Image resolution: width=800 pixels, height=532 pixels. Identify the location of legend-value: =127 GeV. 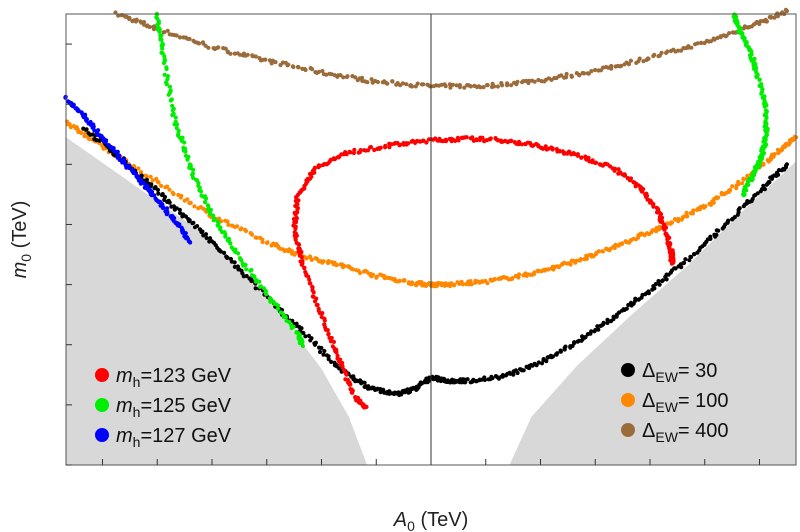
(185, 436).